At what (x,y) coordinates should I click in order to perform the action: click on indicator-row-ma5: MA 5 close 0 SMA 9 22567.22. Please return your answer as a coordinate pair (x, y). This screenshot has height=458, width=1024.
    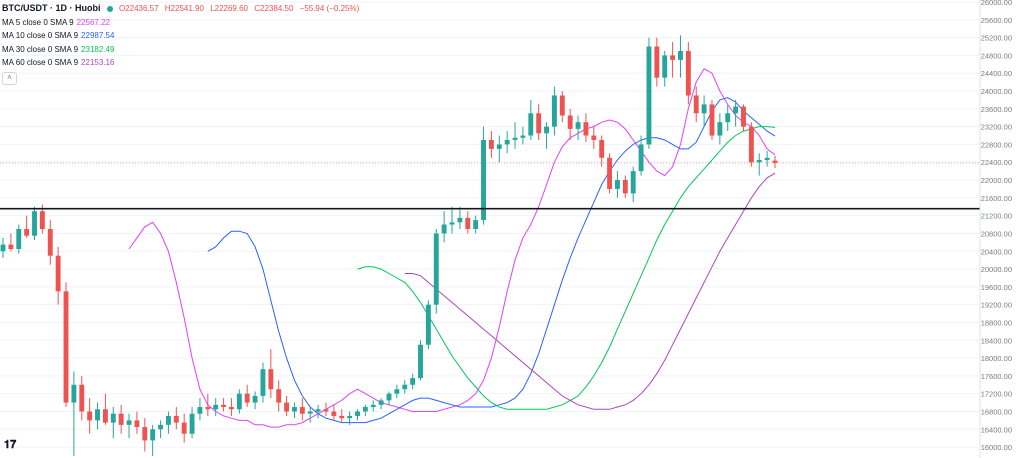
    Looking at the image, I should click on (180, 23).